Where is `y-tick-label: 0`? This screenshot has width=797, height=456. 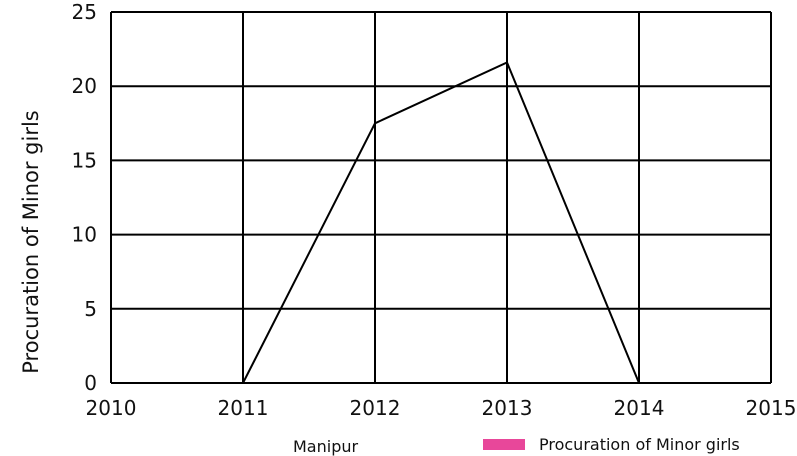
y-tick-label: 0 is located at coordinates (90, 383).